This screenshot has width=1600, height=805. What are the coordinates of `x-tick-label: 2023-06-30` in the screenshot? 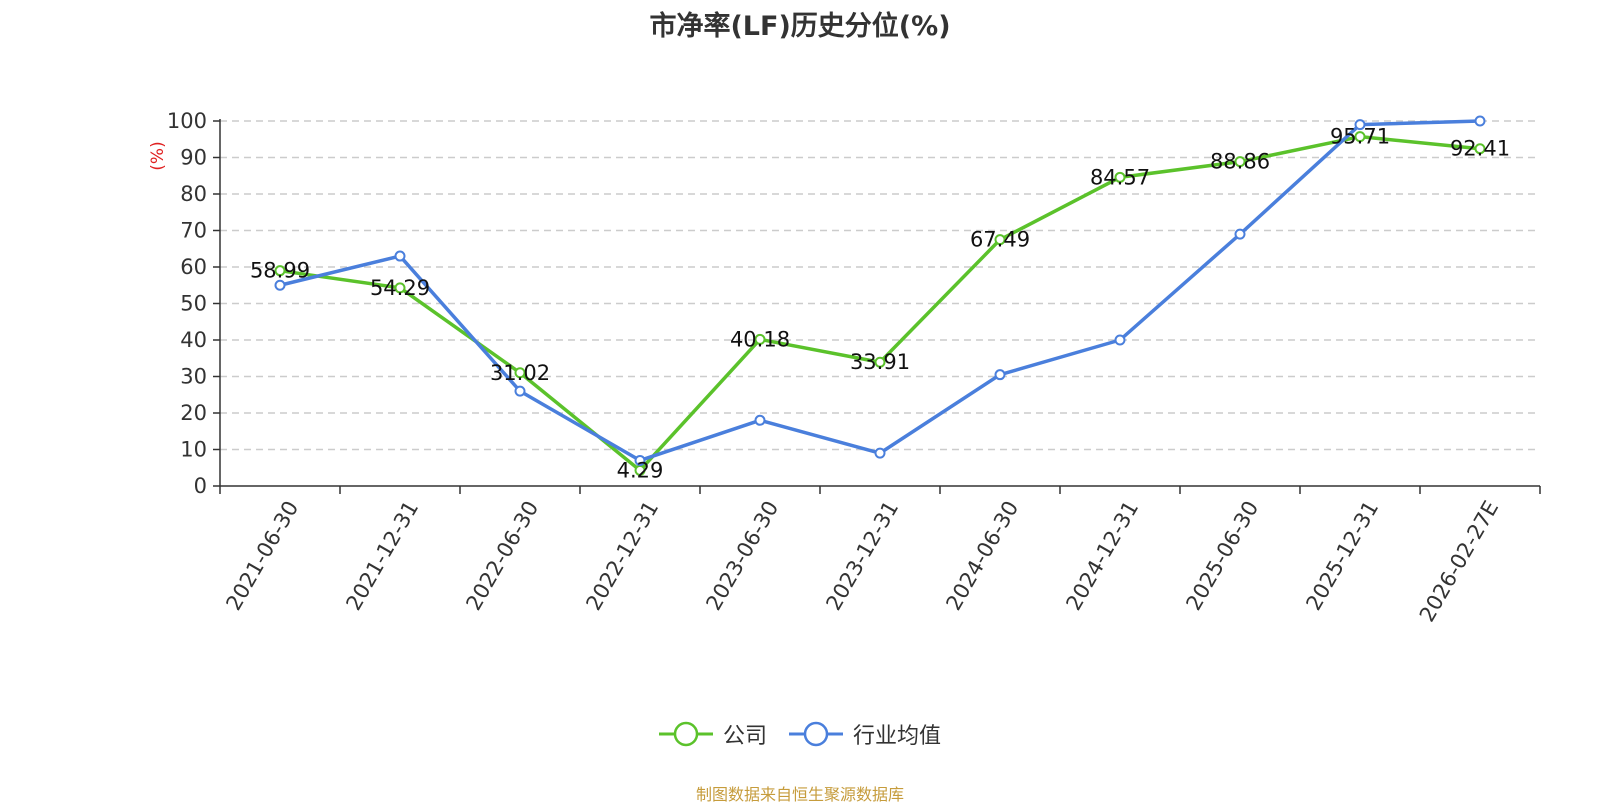 It's located at (742, 556).